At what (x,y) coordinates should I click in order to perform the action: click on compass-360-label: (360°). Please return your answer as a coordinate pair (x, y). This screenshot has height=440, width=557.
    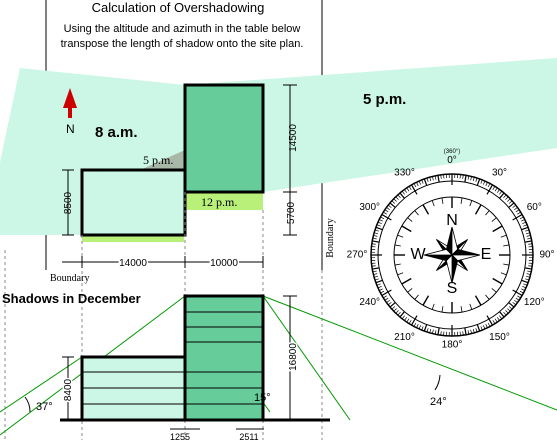
    Looking at the image, I should click on (452, 152).